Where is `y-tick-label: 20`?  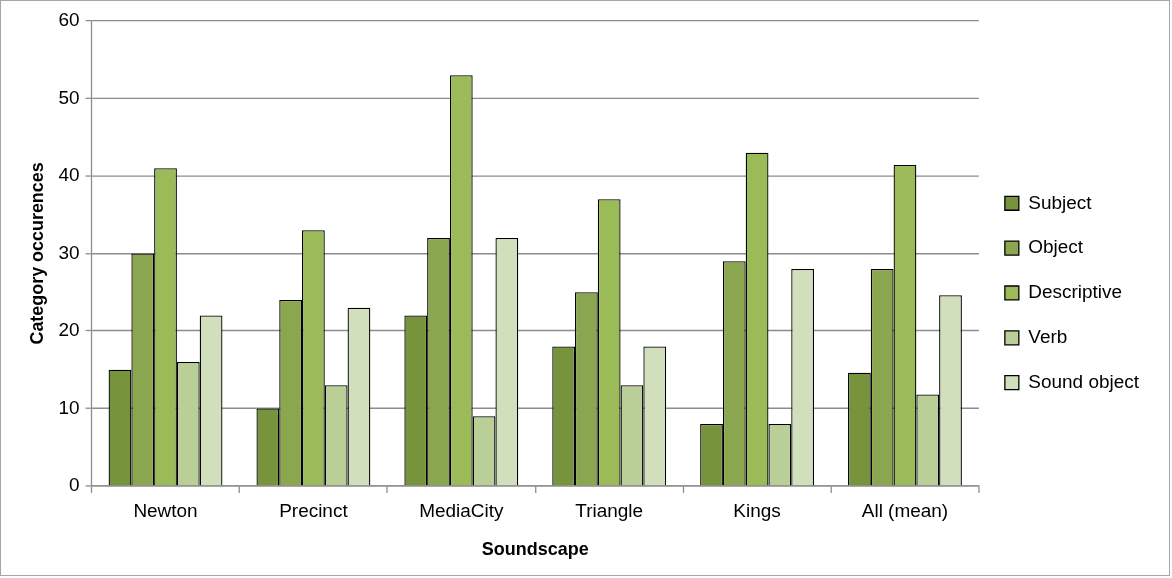 y-tick-label: 20 is located at coordinates (69, 330).